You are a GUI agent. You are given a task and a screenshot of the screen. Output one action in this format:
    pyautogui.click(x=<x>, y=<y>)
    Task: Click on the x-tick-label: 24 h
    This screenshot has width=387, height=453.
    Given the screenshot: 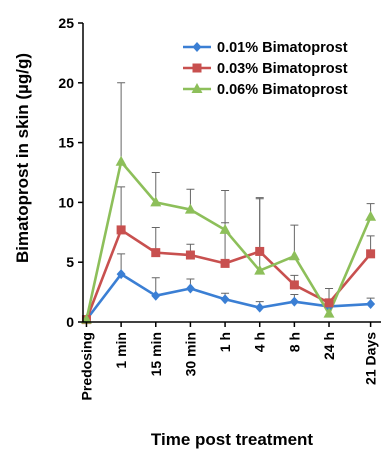 What is the action you would take?
    pyautogui.click(x=329, y=346)
    